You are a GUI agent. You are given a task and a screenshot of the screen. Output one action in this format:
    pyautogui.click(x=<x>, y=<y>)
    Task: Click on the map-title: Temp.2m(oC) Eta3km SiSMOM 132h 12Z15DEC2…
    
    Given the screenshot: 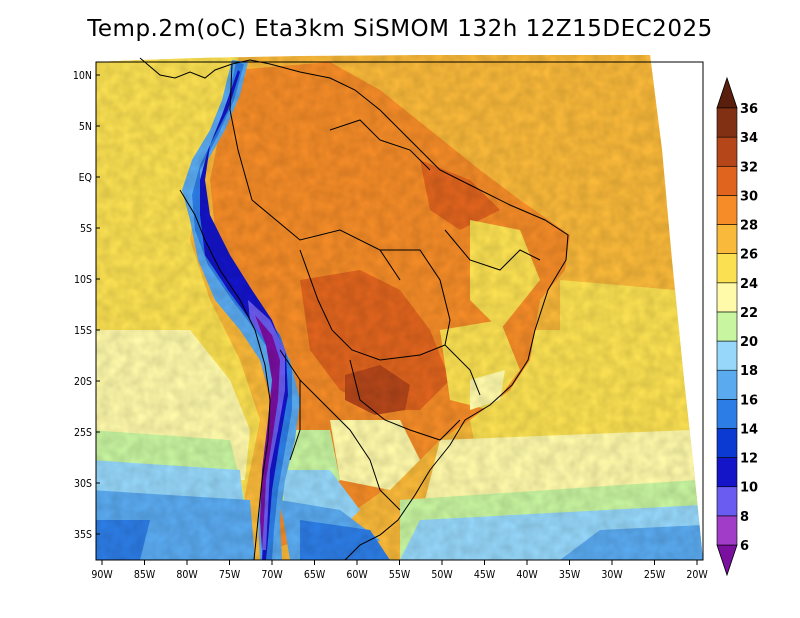 What is the action you would take?
    pyautogui.click(x=400, y=29)
    